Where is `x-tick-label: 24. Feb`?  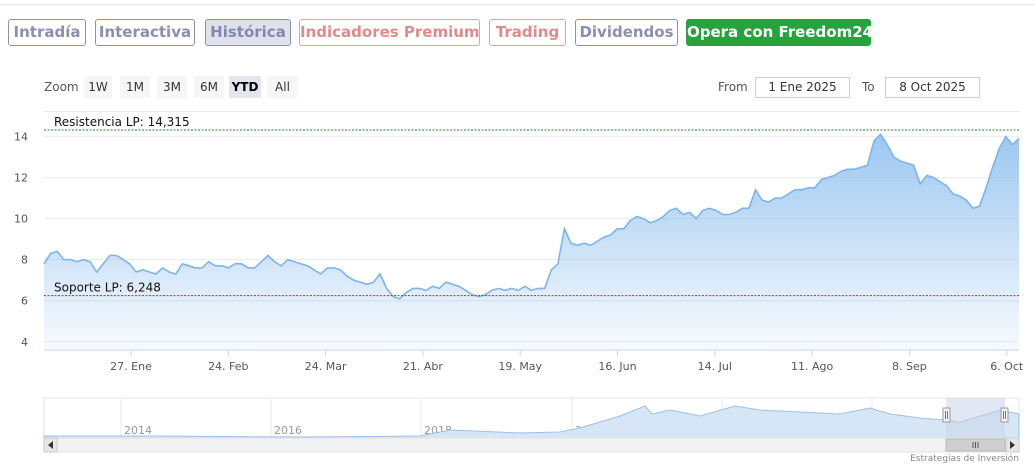
x-tick-label: 24. Feb is located at coordinates (228, 366).